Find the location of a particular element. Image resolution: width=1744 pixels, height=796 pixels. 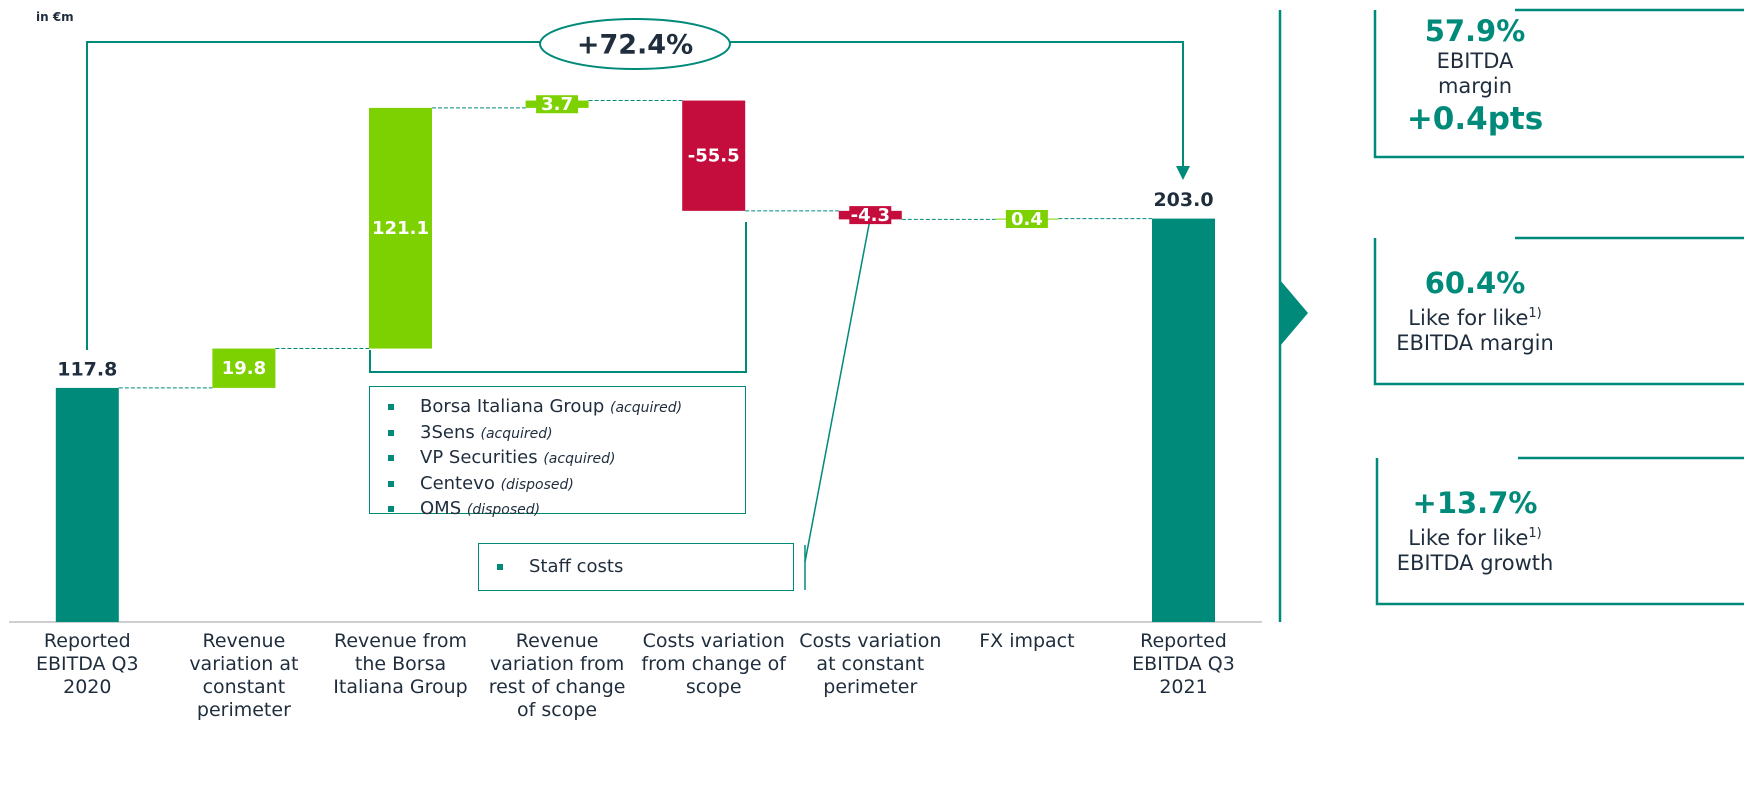

annotation-ellipse is located at coordinates (635, 44).